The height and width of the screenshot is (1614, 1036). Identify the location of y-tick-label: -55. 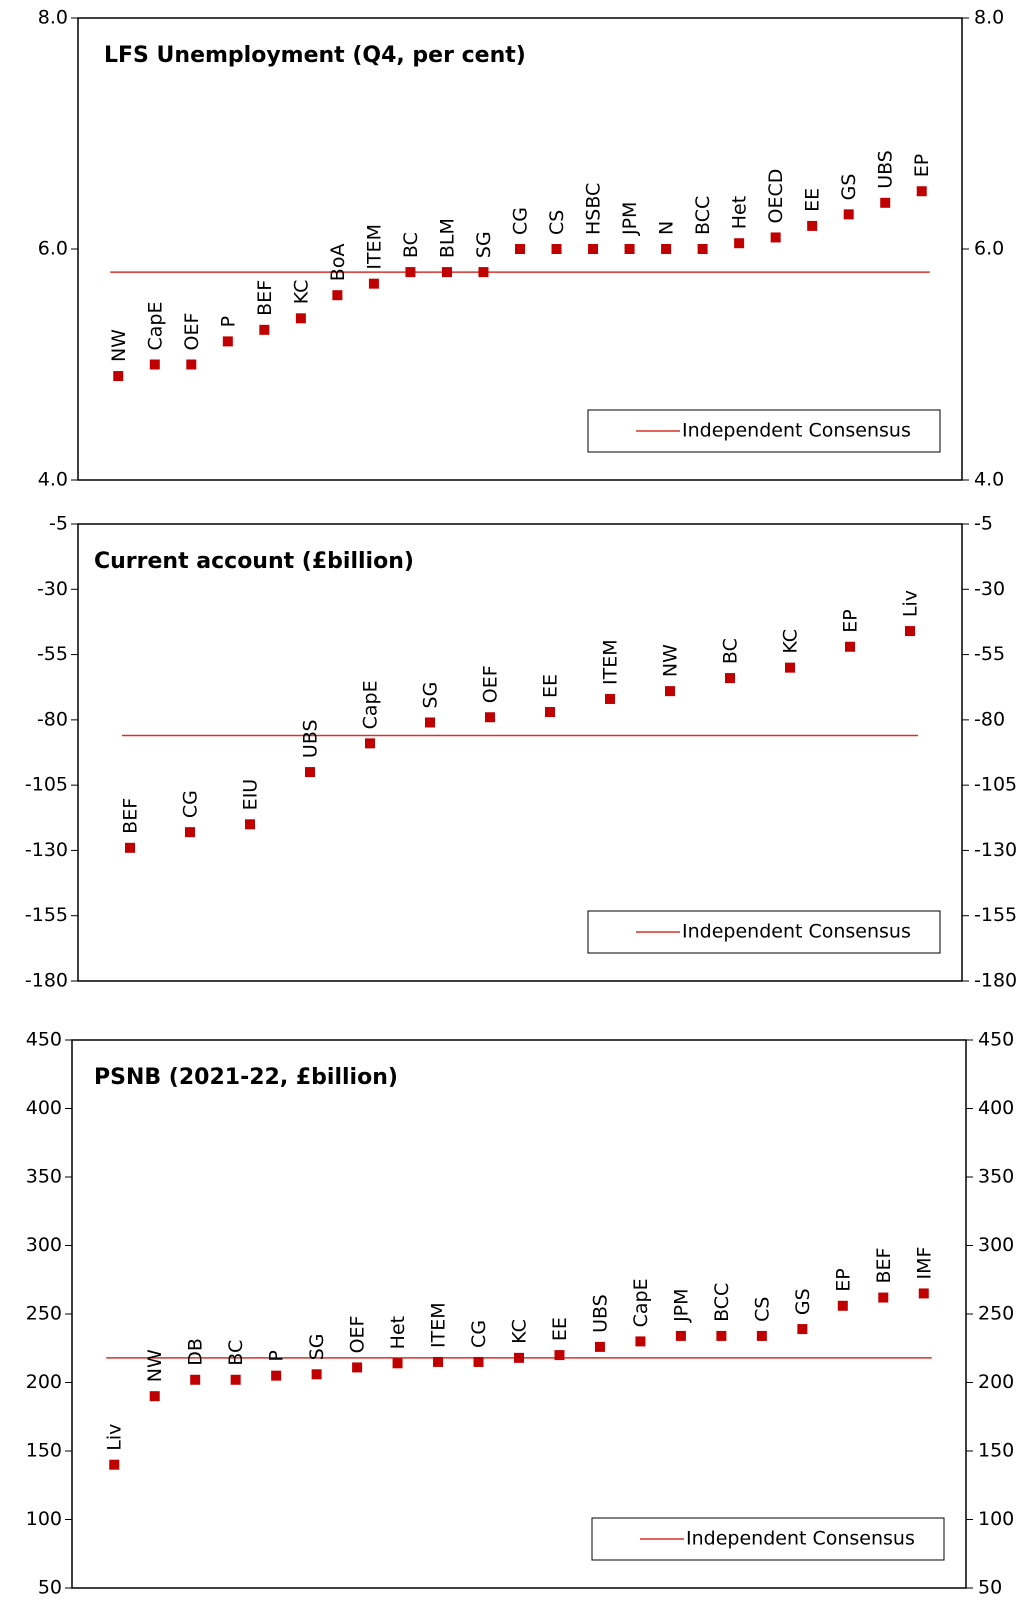
(52, 654).